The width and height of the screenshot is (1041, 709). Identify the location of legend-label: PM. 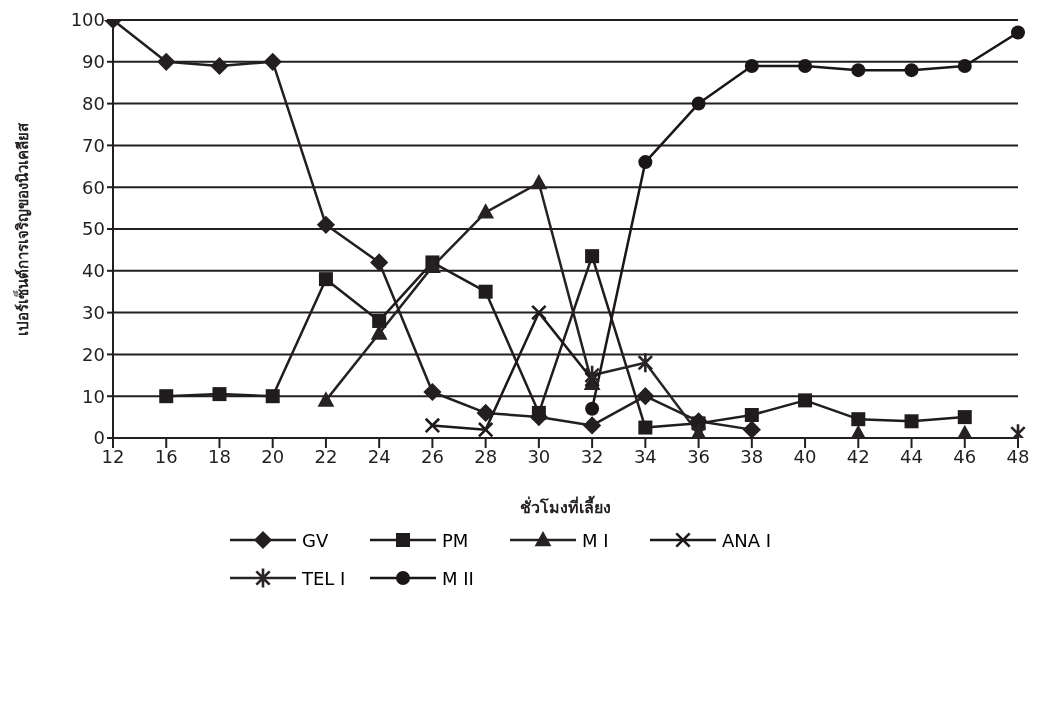
(455, 540).